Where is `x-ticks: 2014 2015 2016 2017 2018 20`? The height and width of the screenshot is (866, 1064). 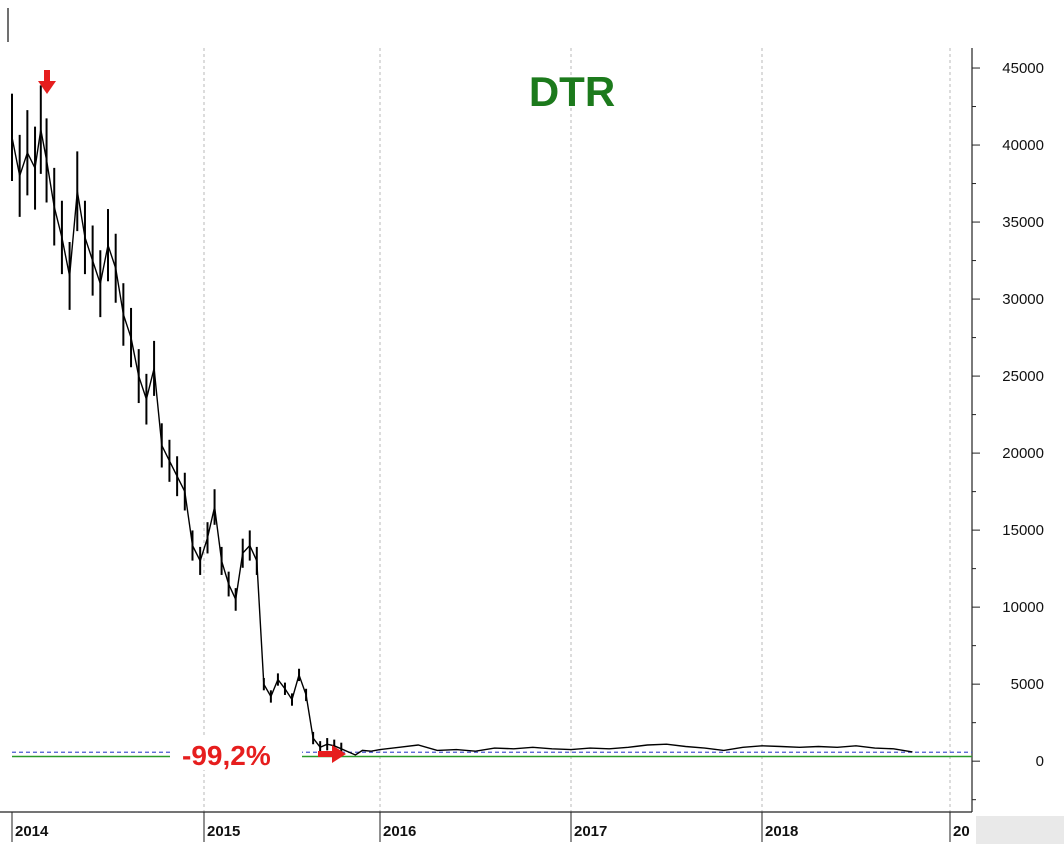 x-ticks: 2014 2015 2016 2017 2018 20 is located at coordinates (490, 827).